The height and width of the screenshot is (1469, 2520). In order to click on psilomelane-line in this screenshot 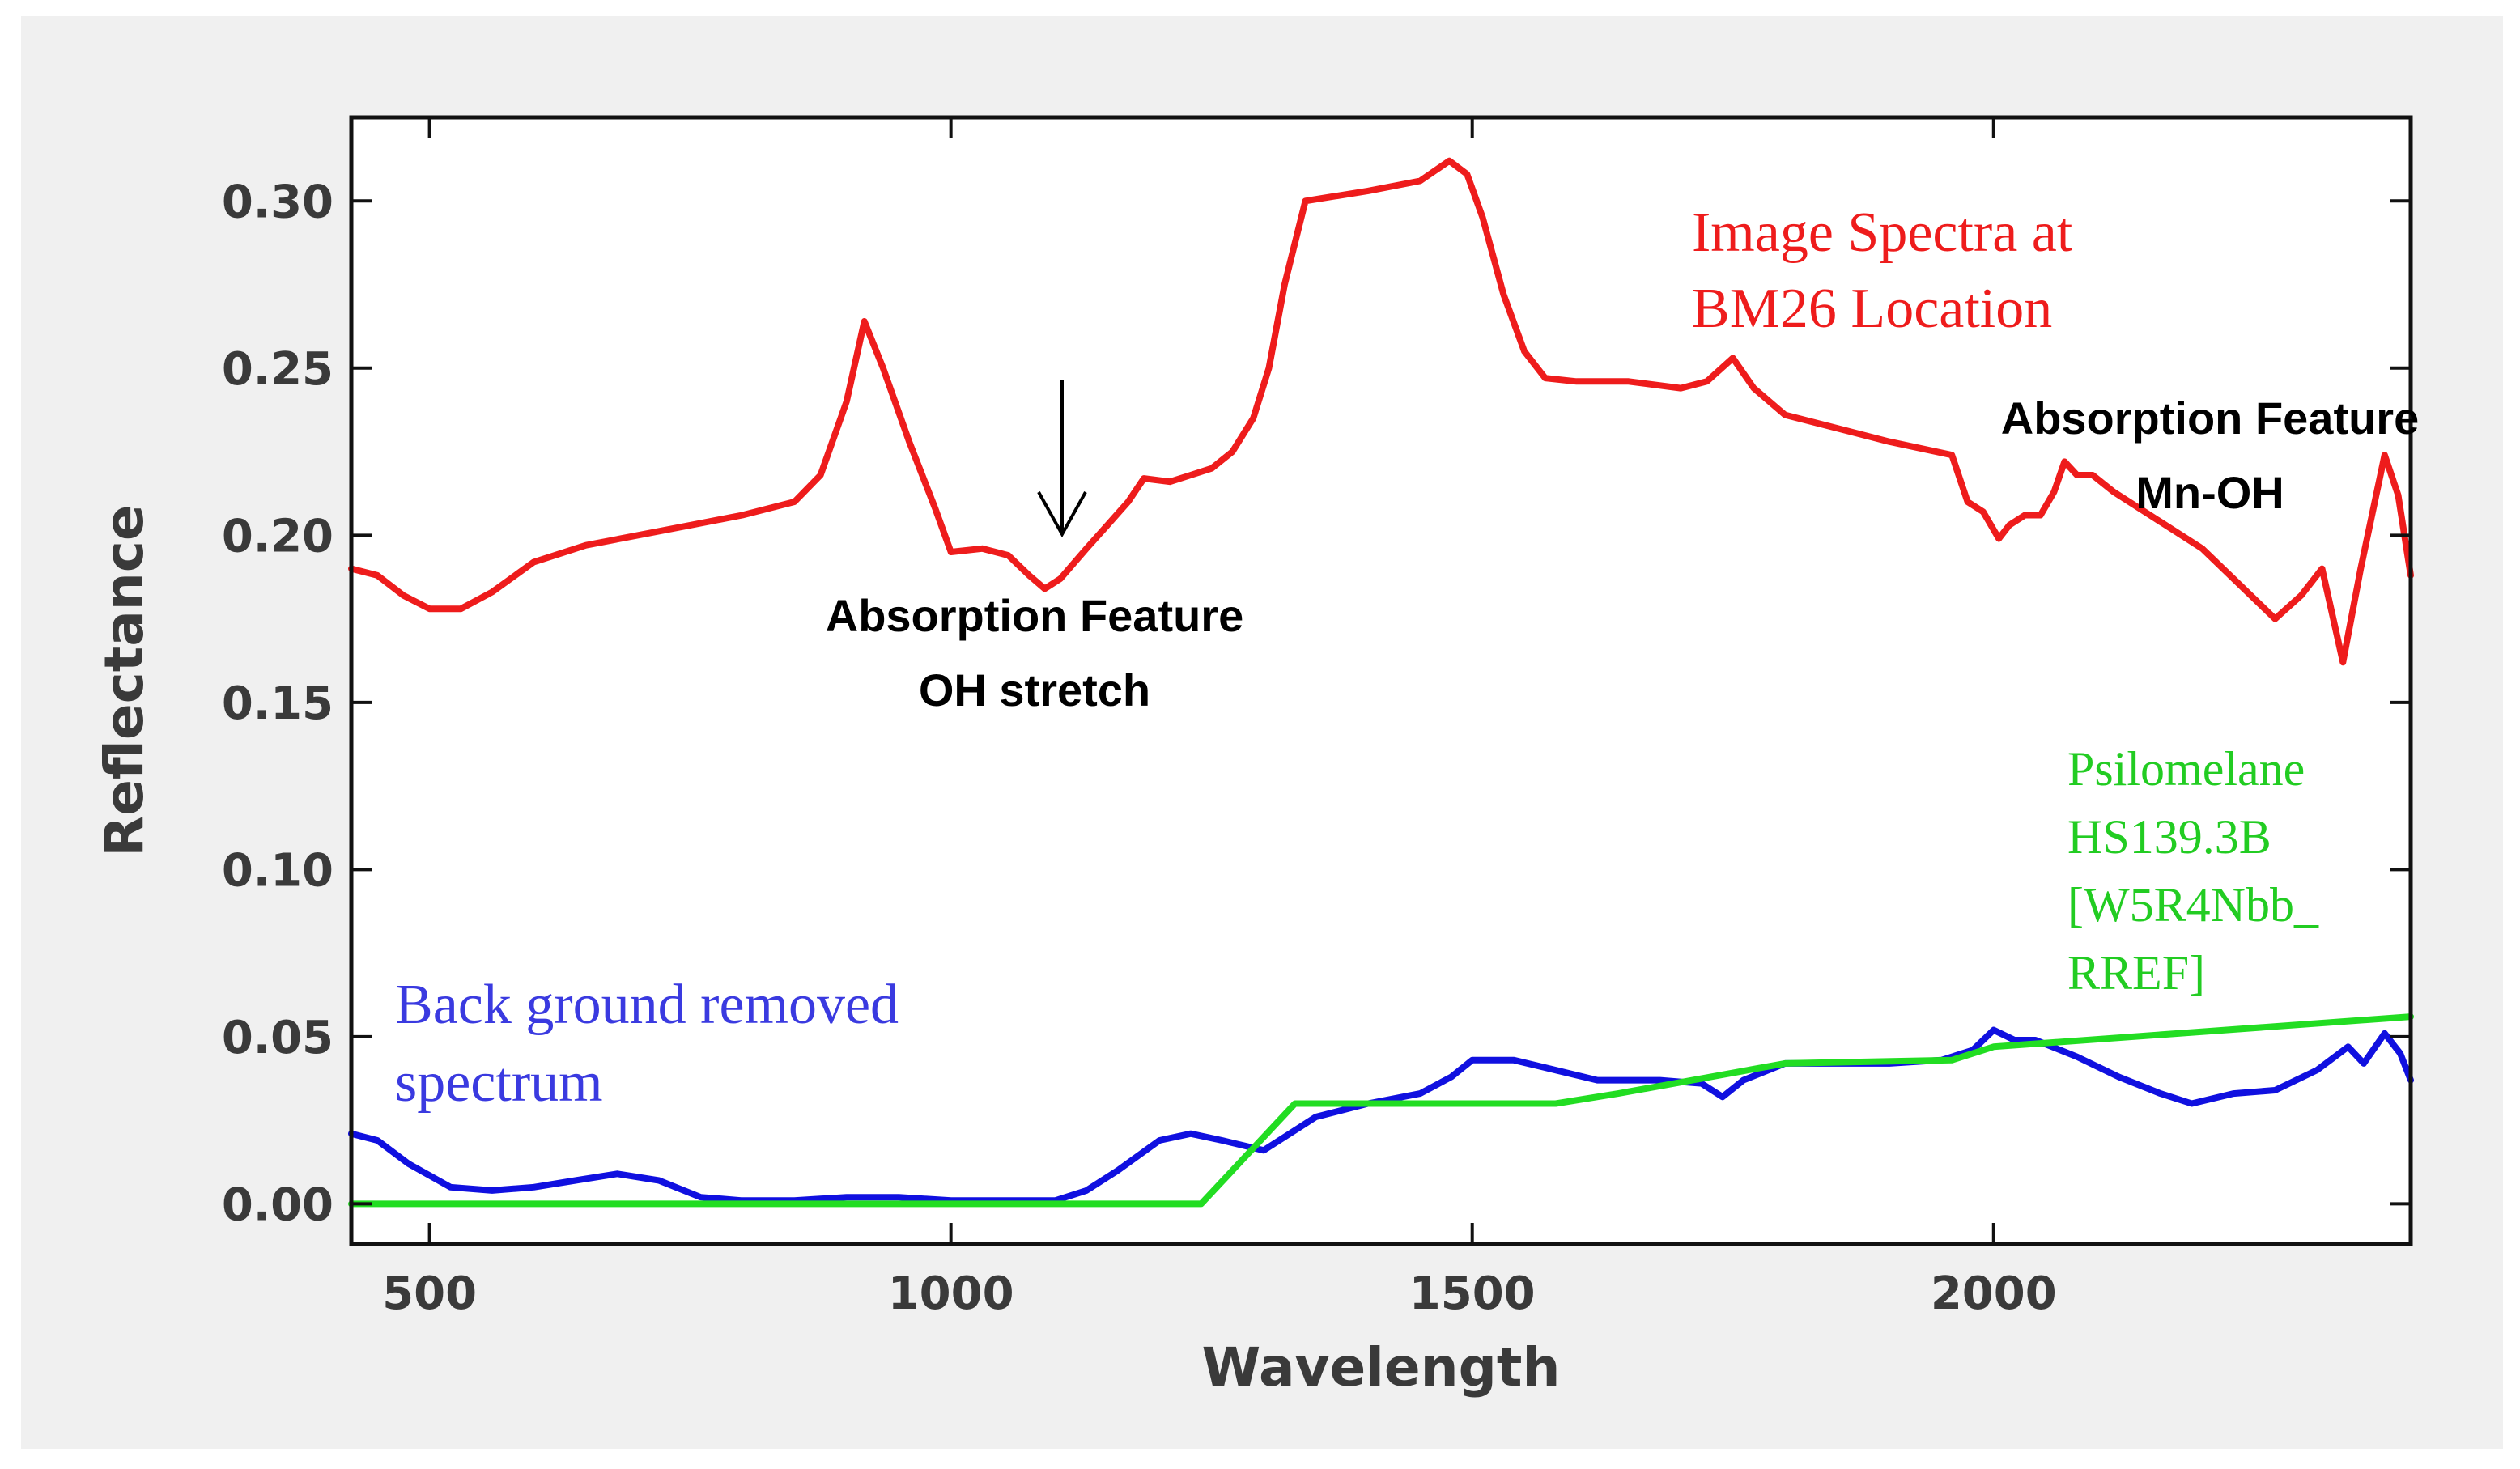, I will do `click(1381, 1110)`.